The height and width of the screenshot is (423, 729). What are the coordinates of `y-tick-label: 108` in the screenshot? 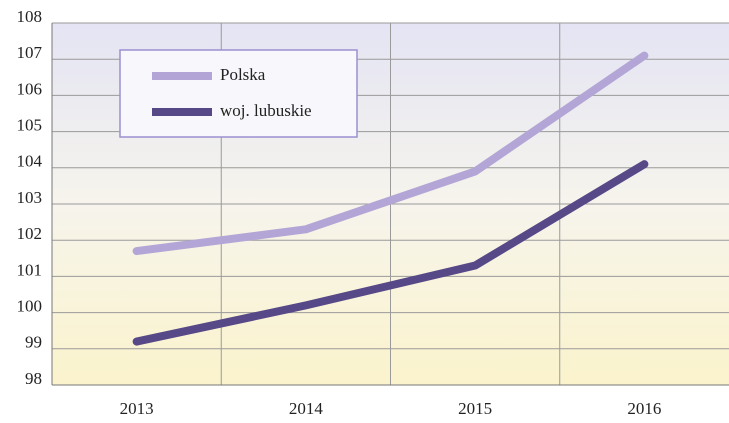 It's located at (30, 16).